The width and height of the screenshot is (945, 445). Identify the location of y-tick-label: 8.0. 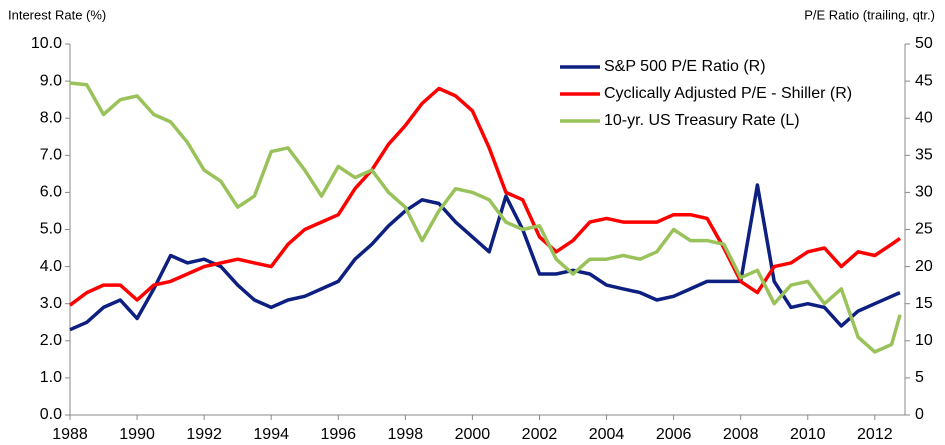
(51, 117).